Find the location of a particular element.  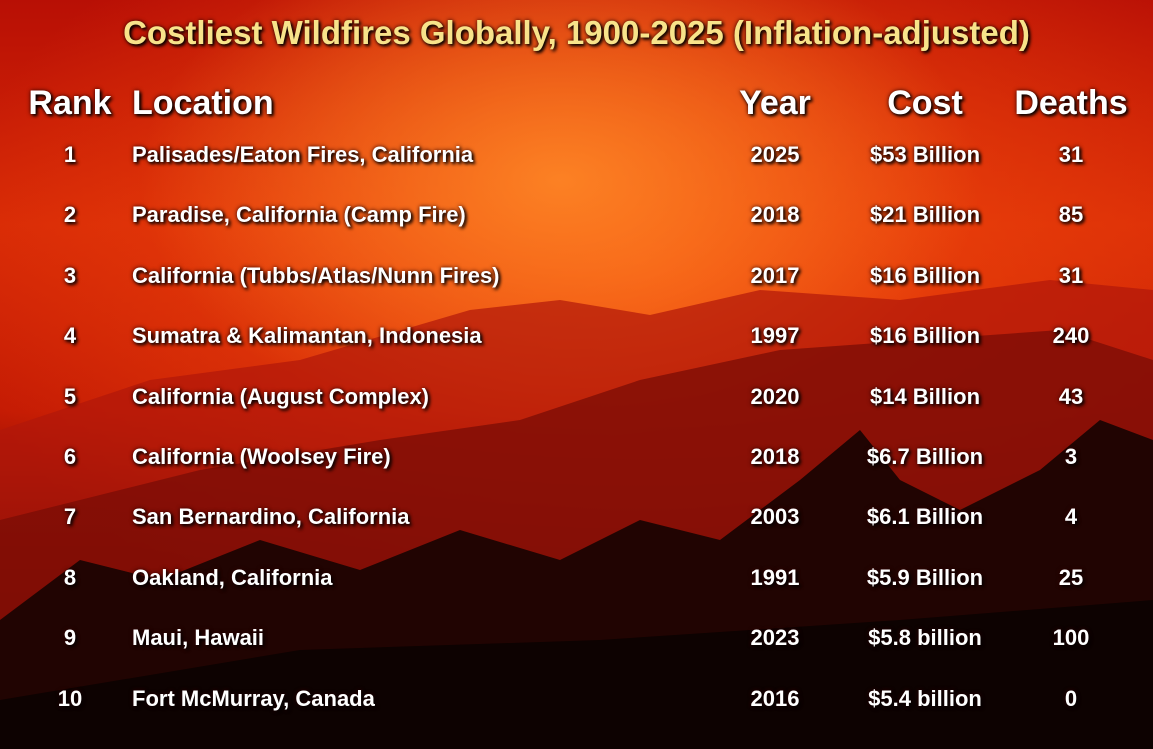

table-cell: Paradise, California (Camp Fire) is located at coordinates (299, 215).